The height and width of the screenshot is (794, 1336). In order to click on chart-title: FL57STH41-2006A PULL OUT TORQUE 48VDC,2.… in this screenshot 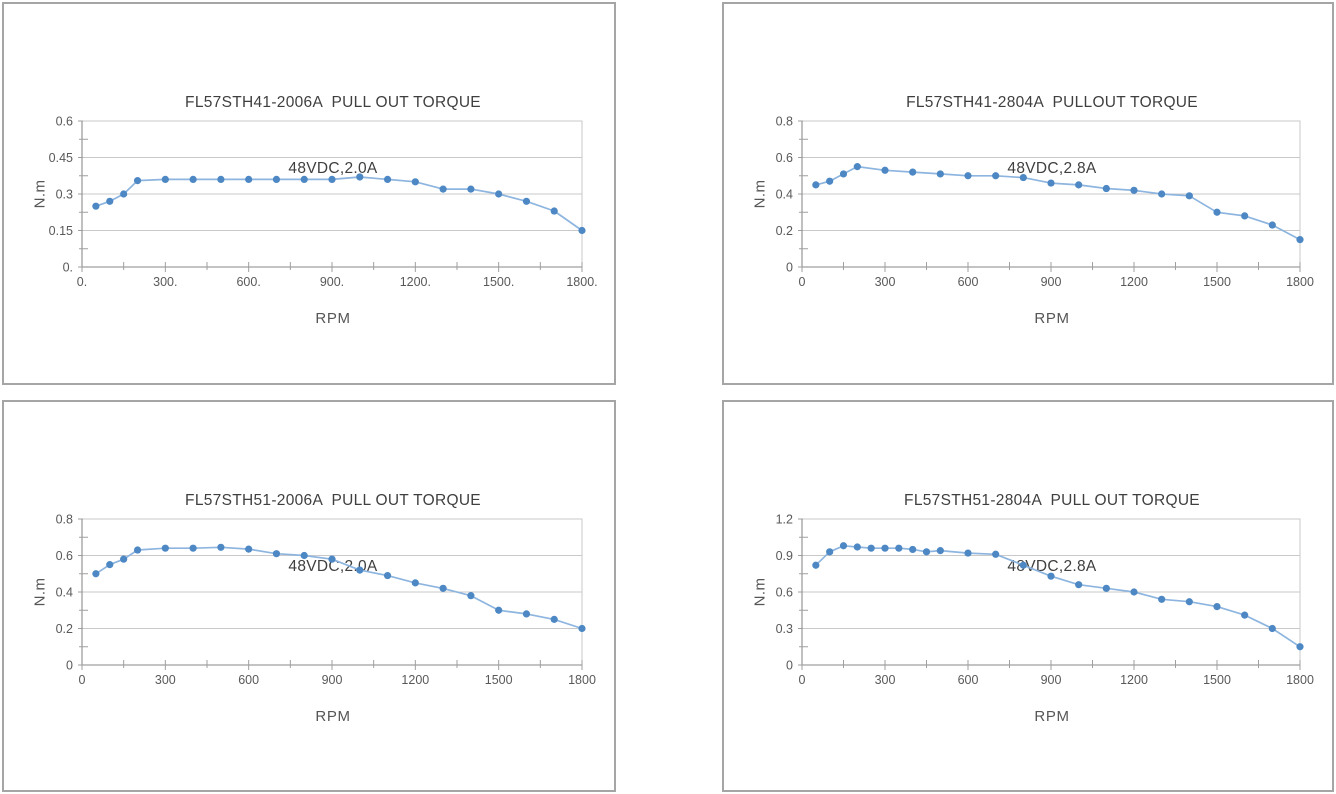, I will do `click(333, 136)`.